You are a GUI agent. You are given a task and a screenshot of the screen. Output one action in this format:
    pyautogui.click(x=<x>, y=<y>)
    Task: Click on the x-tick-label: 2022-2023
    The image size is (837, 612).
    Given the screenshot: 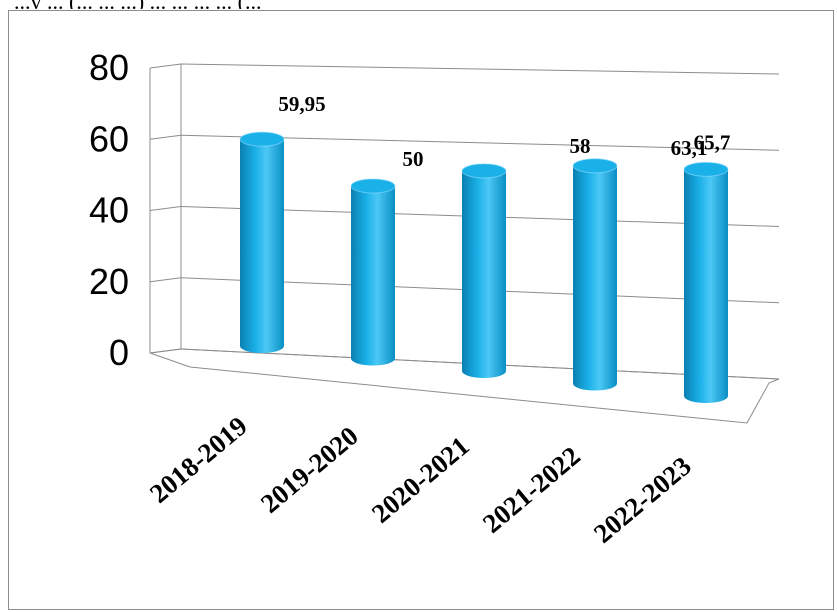 What is the action you would take?
    pyautogui.click(x=642, y=500)
    